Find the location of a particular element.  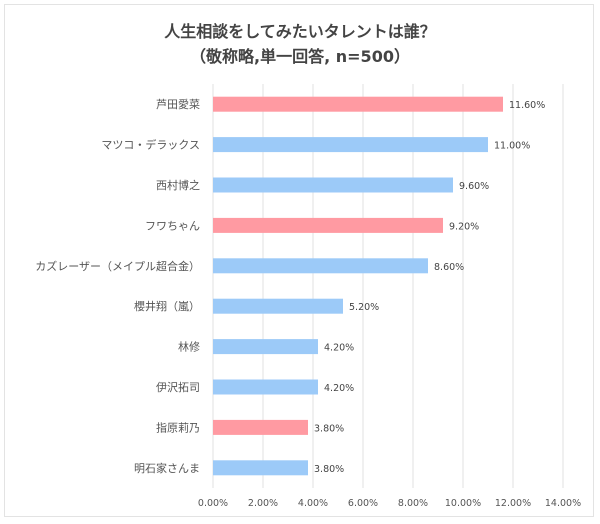

x-tick-label: 10.00% is located at coordinates (463, 503).